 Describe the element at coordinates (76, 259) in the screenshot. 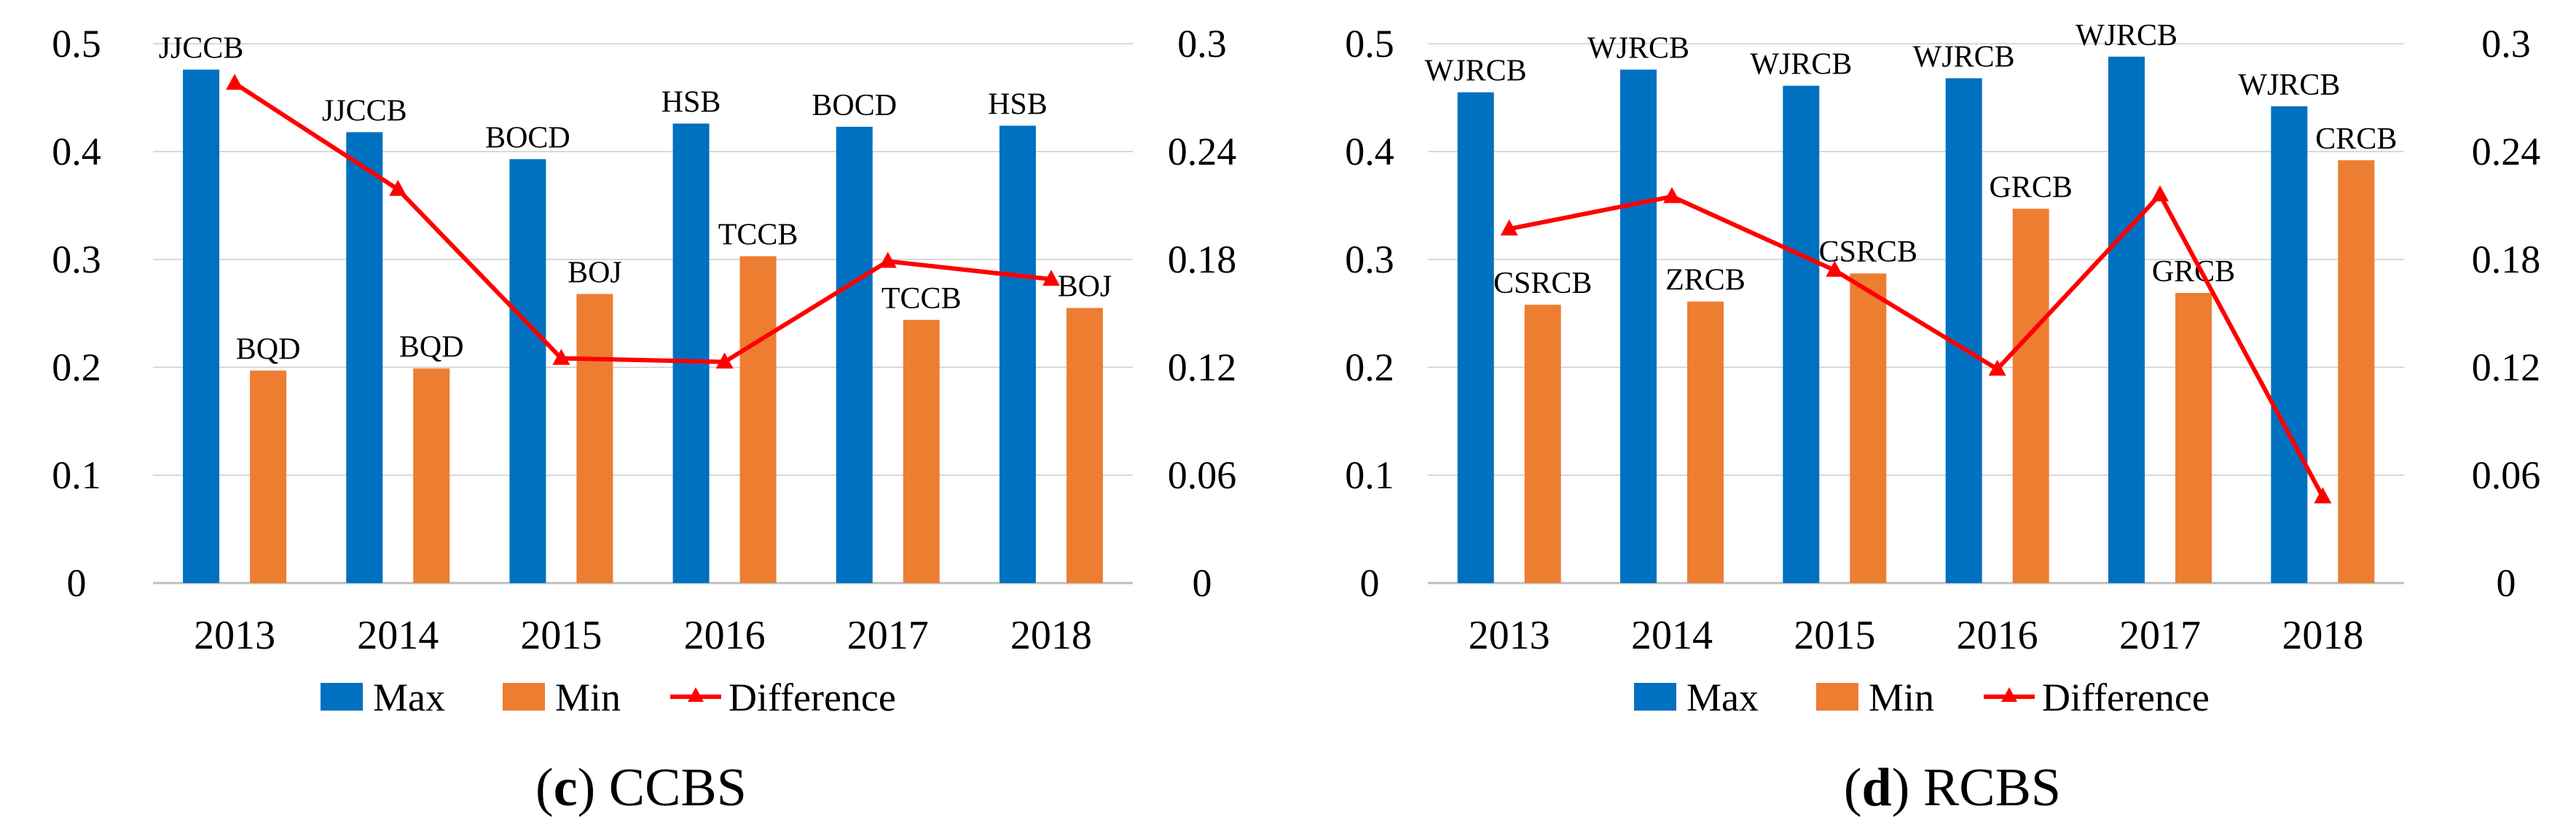

I see `y-left-tick-label: 0.3` at that location.